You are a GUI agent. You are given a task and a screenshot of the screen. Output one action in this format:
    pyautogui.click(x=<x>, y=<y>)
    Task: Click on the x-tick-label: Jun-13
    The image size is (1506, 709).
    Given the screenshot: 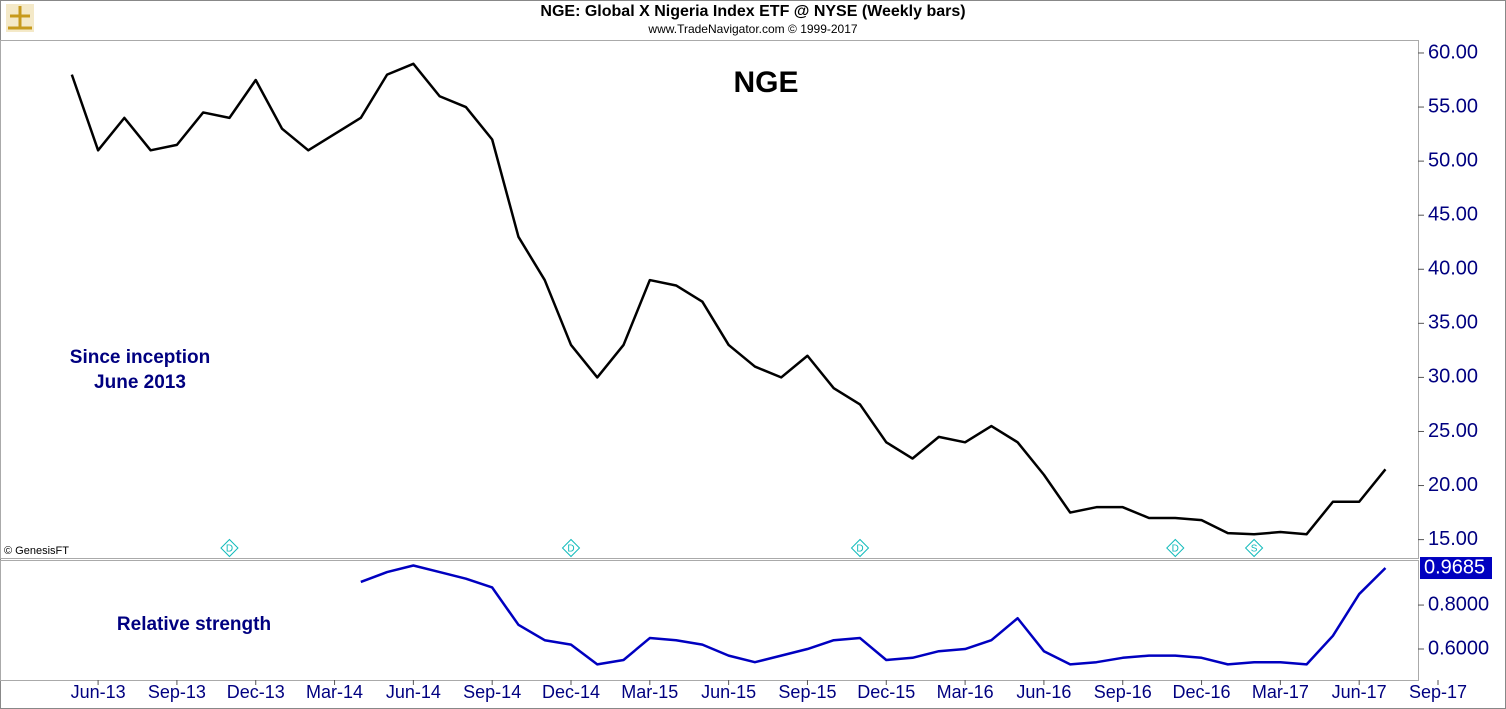 What is the action you would take?
    pyautogui.click(x=98, y=692)
    